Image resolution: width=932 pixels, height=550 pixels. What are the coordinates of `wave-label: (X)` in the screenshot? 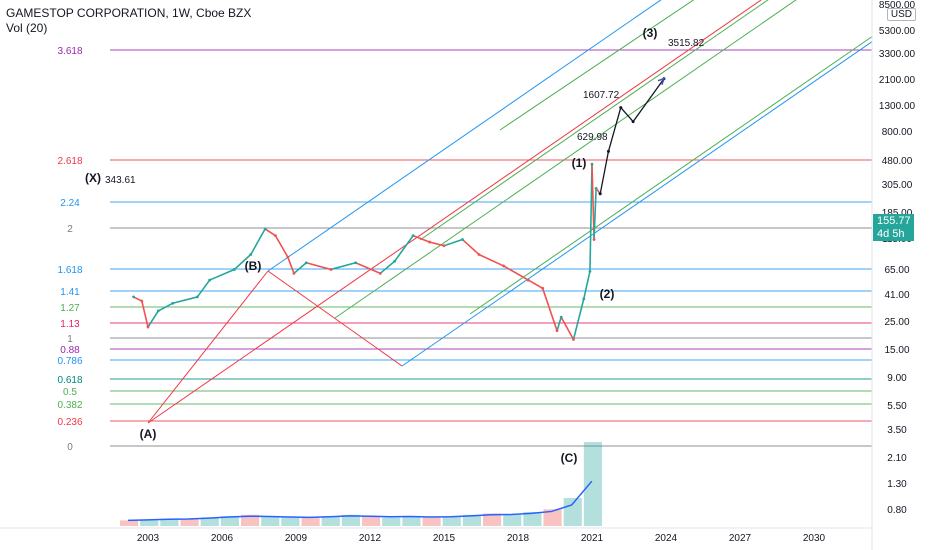 It's located at (93, 178).